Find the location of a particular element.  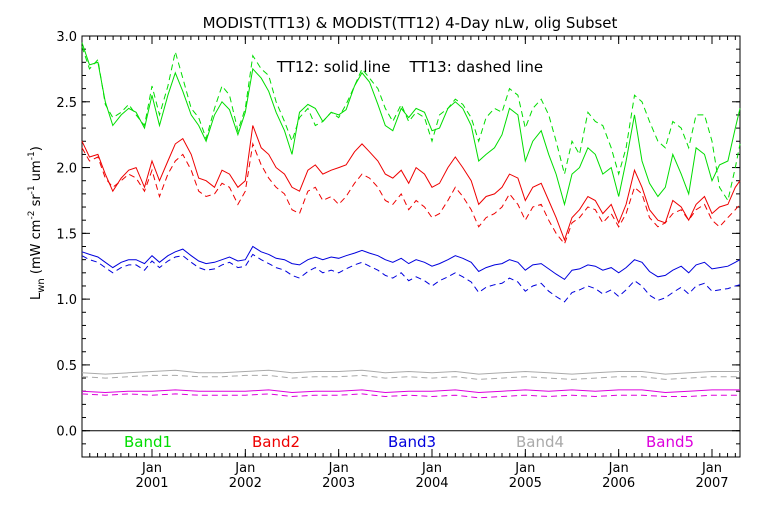

y-axis-label-mid: sr is located at coordinates (36, 202).